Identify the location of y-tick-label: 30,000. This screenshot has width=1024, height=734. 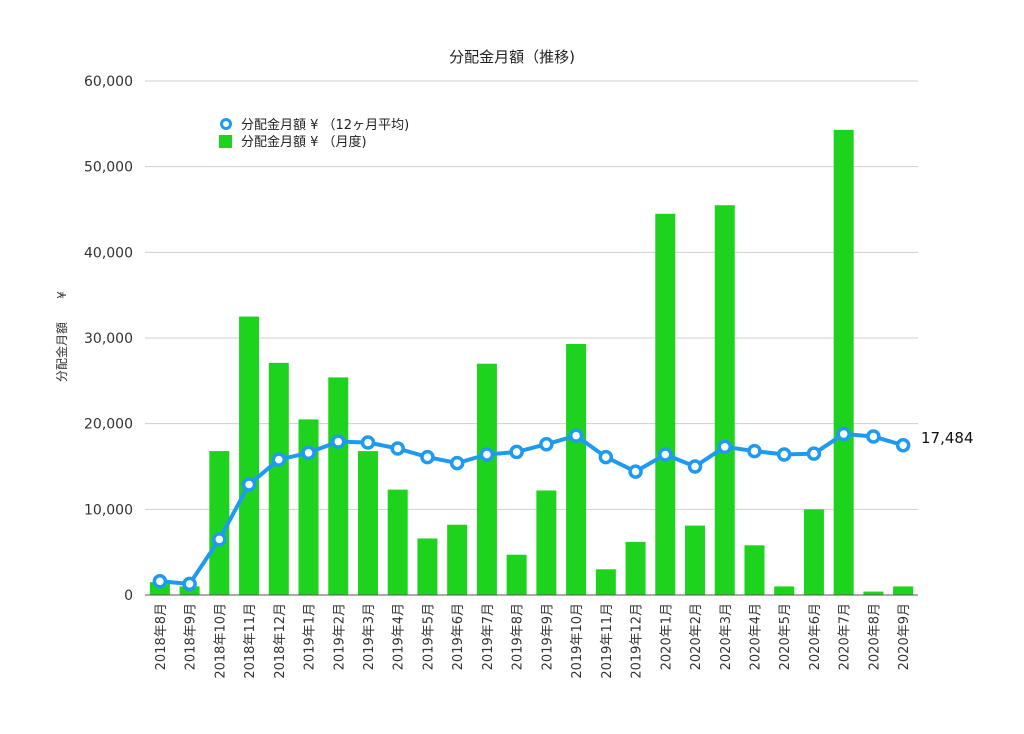
(108, 339).